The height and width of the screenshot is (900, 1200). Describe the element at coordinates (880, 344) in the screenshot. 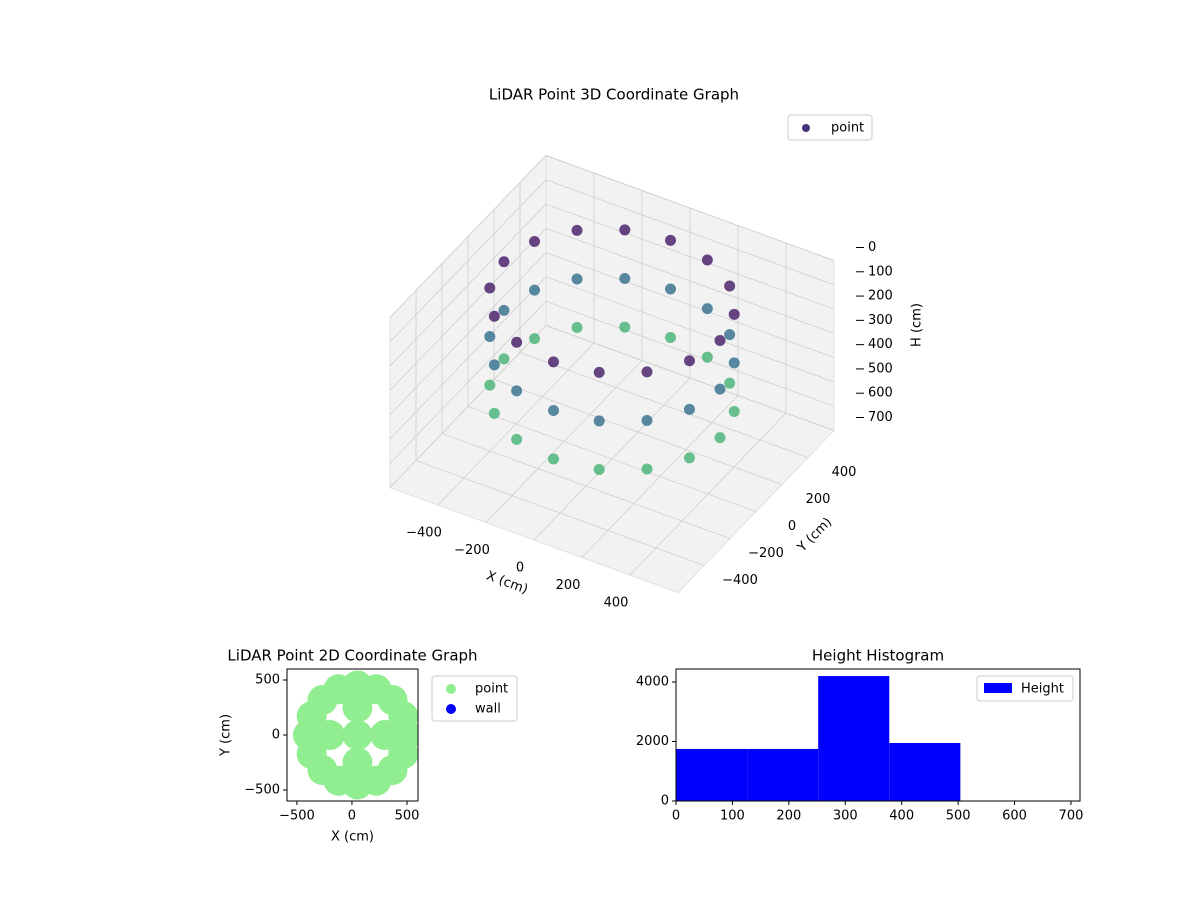

I see `z-tick-label: 400` at that location.